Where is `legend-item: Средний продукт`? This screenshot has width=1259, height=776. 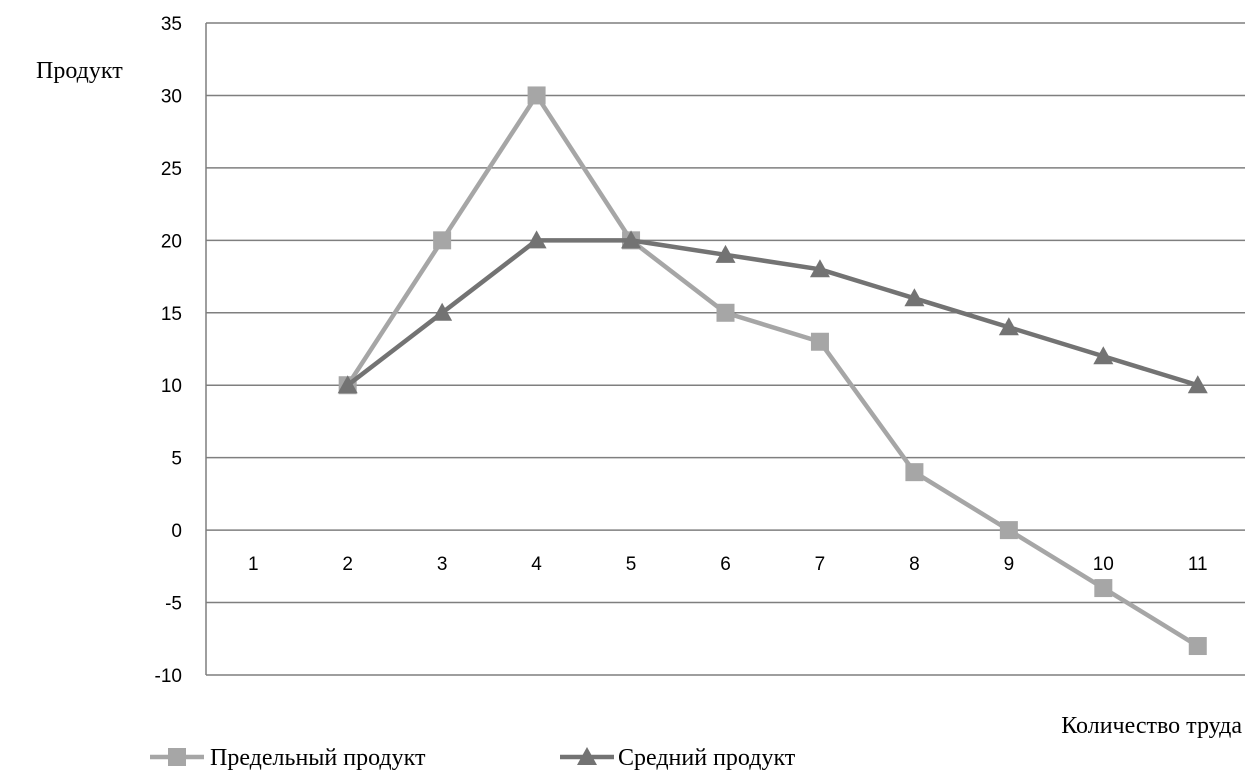
legend-item: Средний продукт is located at coordinates (678, 758).